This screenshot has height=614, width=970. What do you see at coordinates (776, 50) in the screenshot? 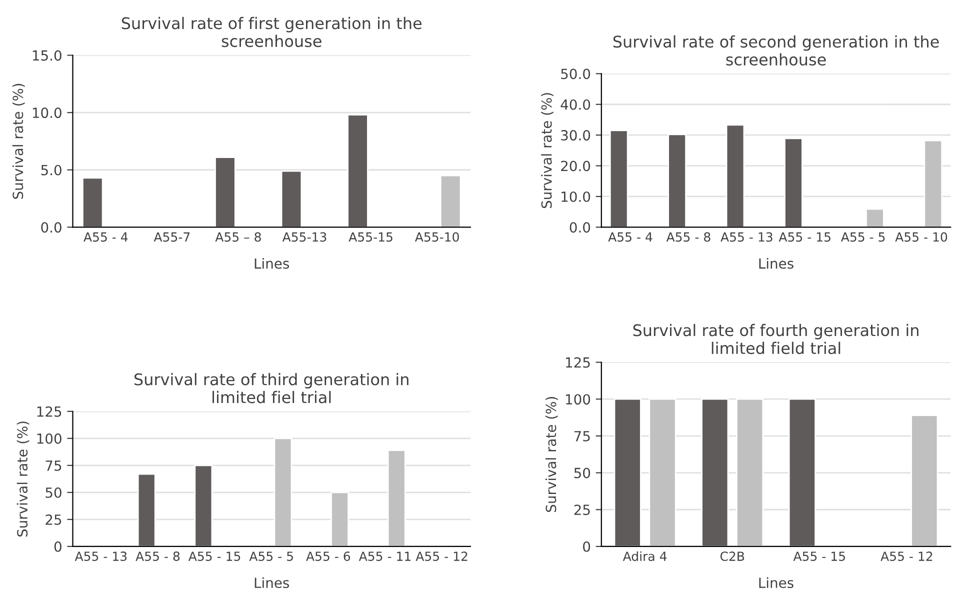
I see `chart-title: Survival rate of second generation in the screenhouse` at bounding box center [776, 50].